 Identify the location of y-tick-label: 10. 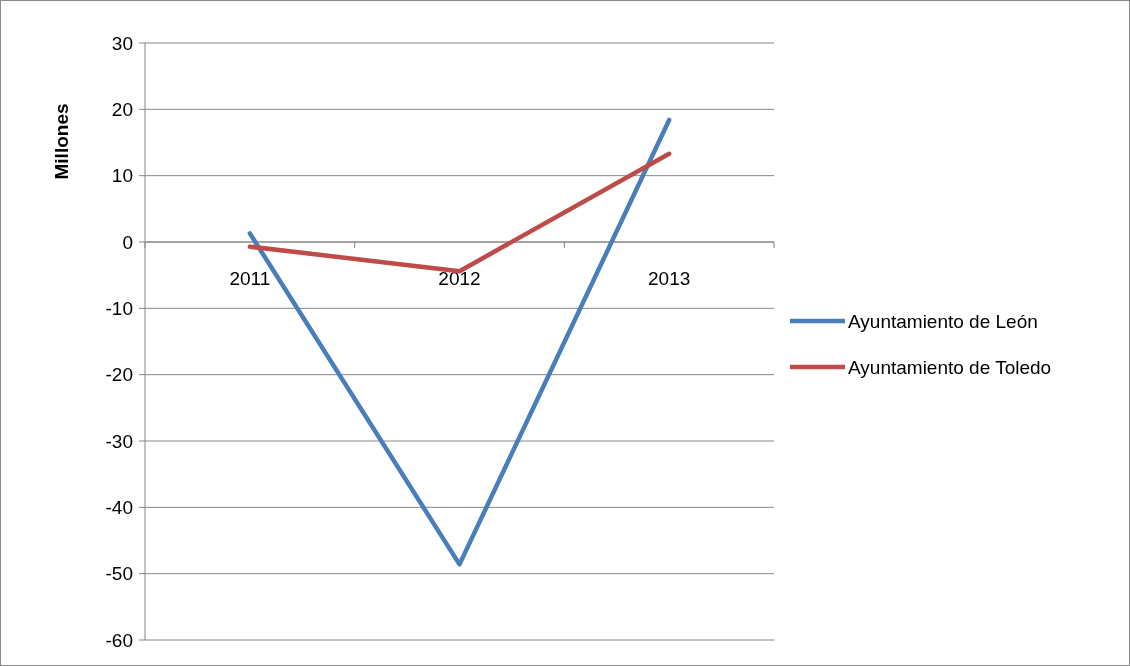
(122, 176).